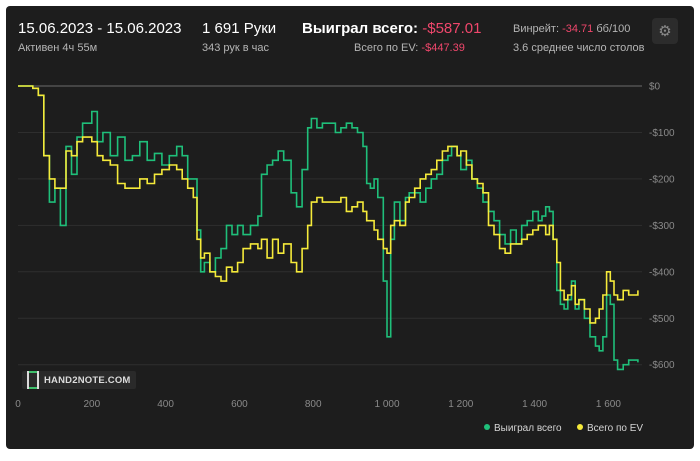 The width and height of the screenshot is (700, 461). Describe the element at coordinates (313, 404) in the screenshot. I see `x-tick-label: 800` at that location.